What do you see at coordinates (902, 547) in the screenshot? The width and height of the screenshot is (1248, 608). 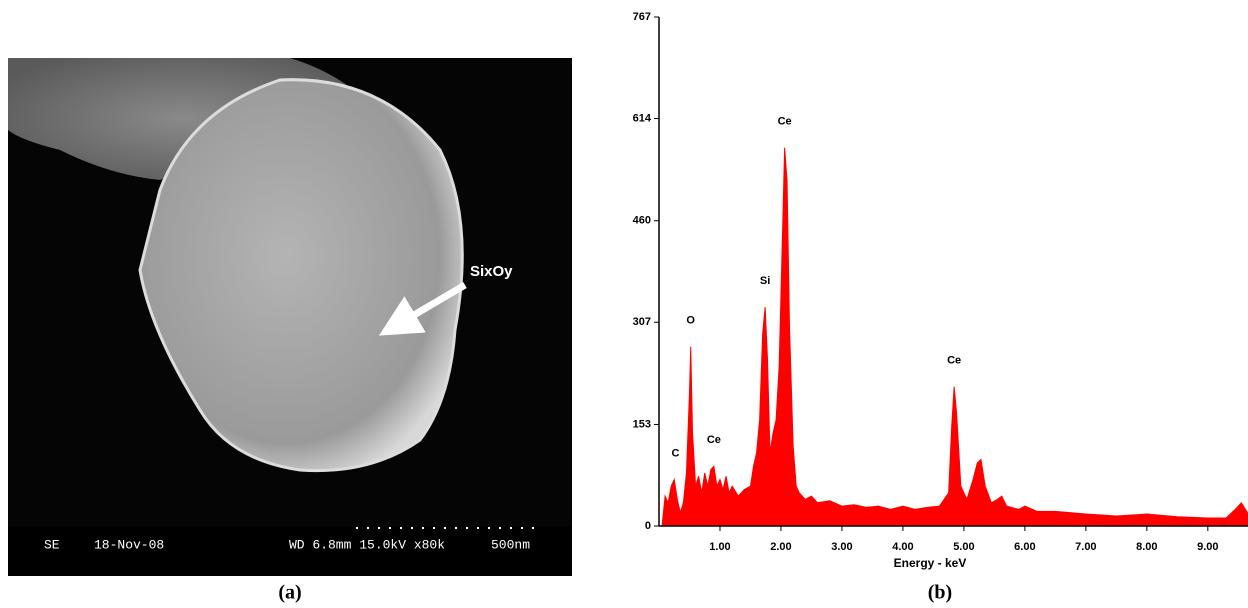 I see `x-tick-label: 4.00` at bounding box center [902, 547].